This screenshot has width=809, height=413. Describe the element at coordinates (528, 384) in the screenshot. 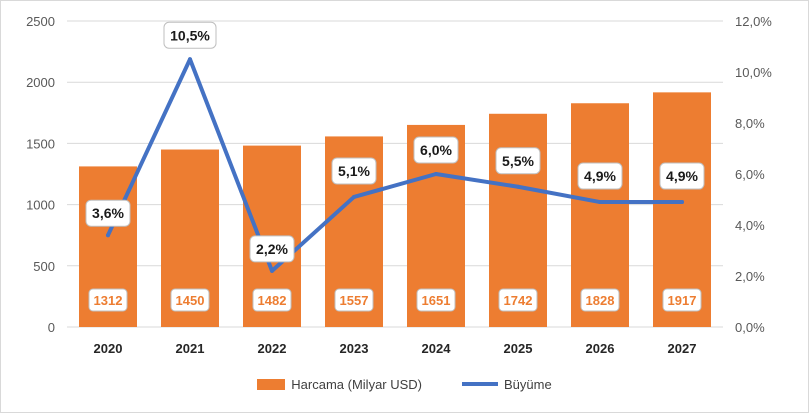

I see `legend-label-buyume: Büyüme` at that location.